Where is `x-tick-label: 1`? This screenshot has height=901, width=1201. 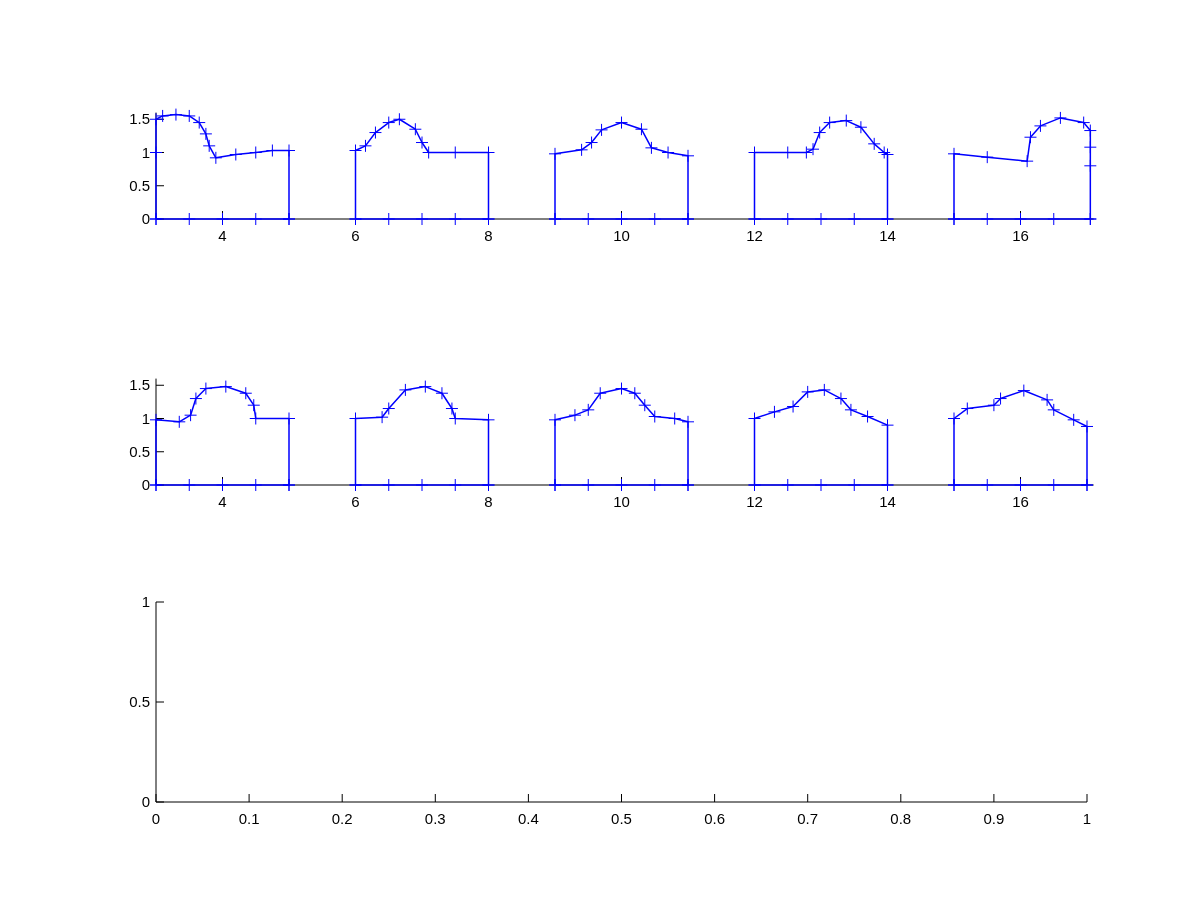 x-tick-label: 1 is located at coordinates (1087, 818).